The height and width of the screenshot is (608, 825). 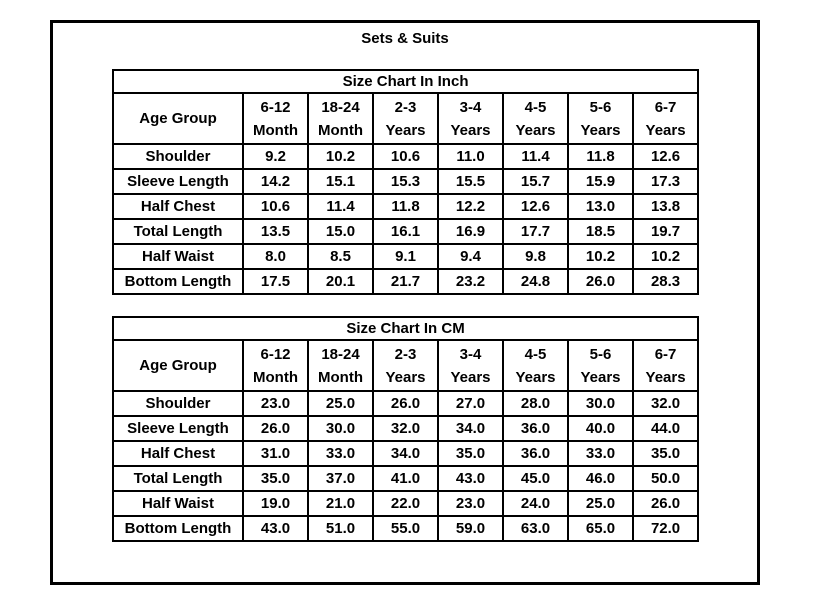 What do you see at coordinates (665, 231) in the screenshot?
I see `table-cell: 19.7` at bounding box center [665, 231].